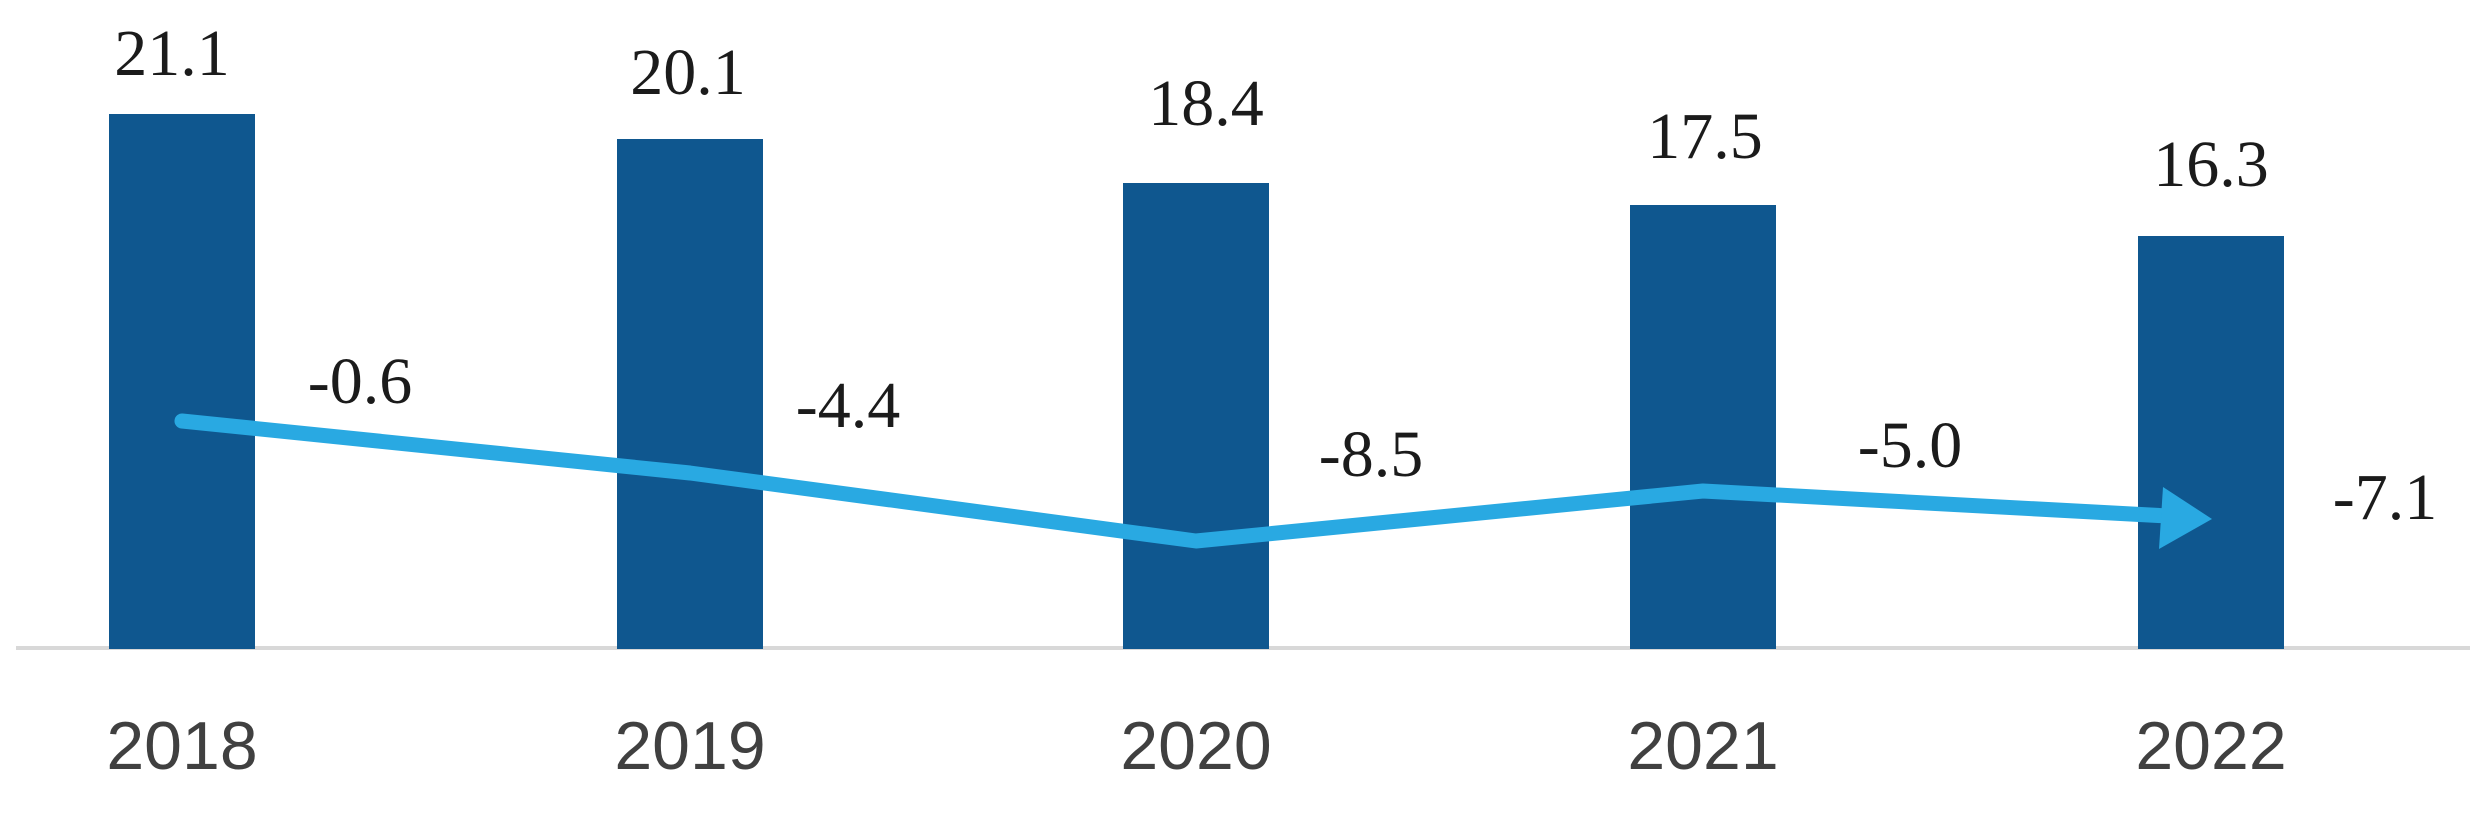 The image size is (2491, 816). I want to click on bar-value-label: 18.4, so click(1206, 103).